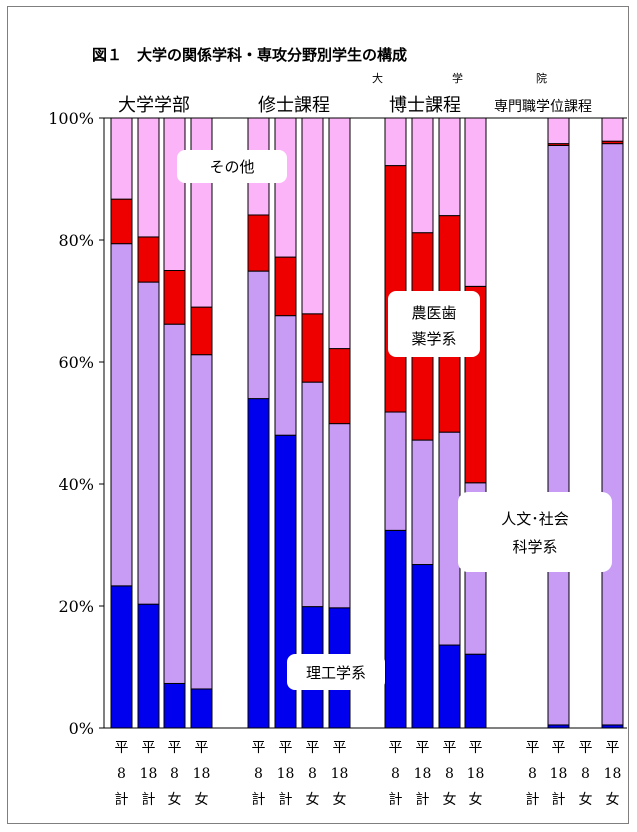  Describe the element at coordinates (534, 547) in the screenshot. I see `annotation-humanities-line2: 科学系` at that location.